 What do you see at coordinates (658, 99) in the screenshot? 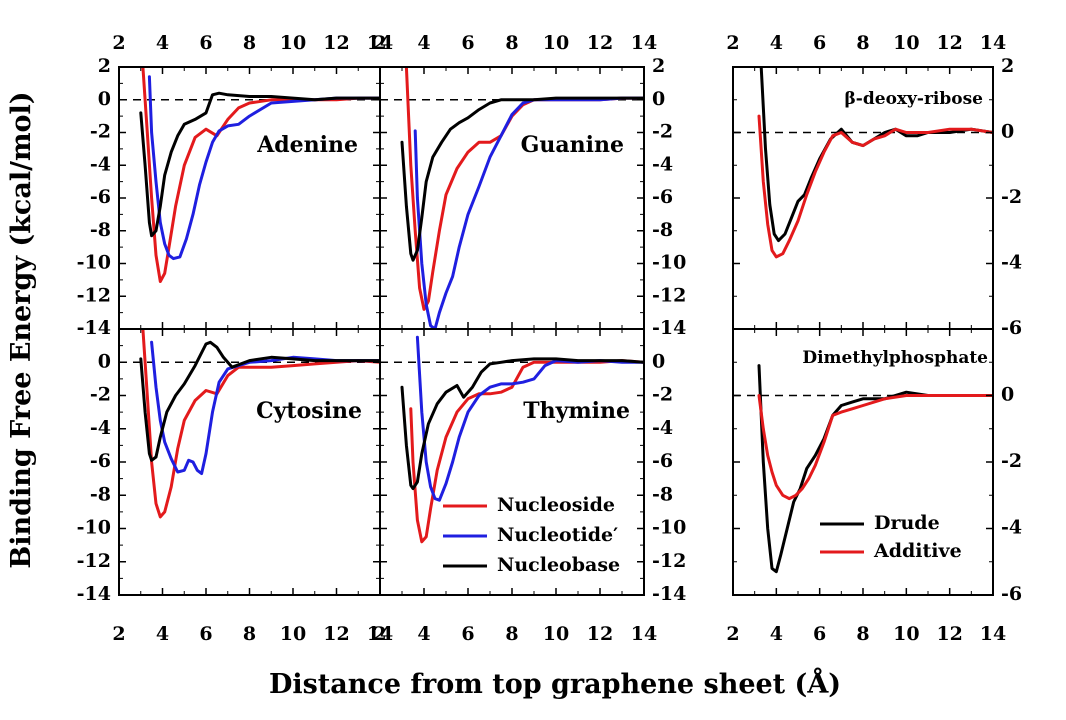
I see `guanine-right-tick-label: 0` at bounding box center [658, 99].